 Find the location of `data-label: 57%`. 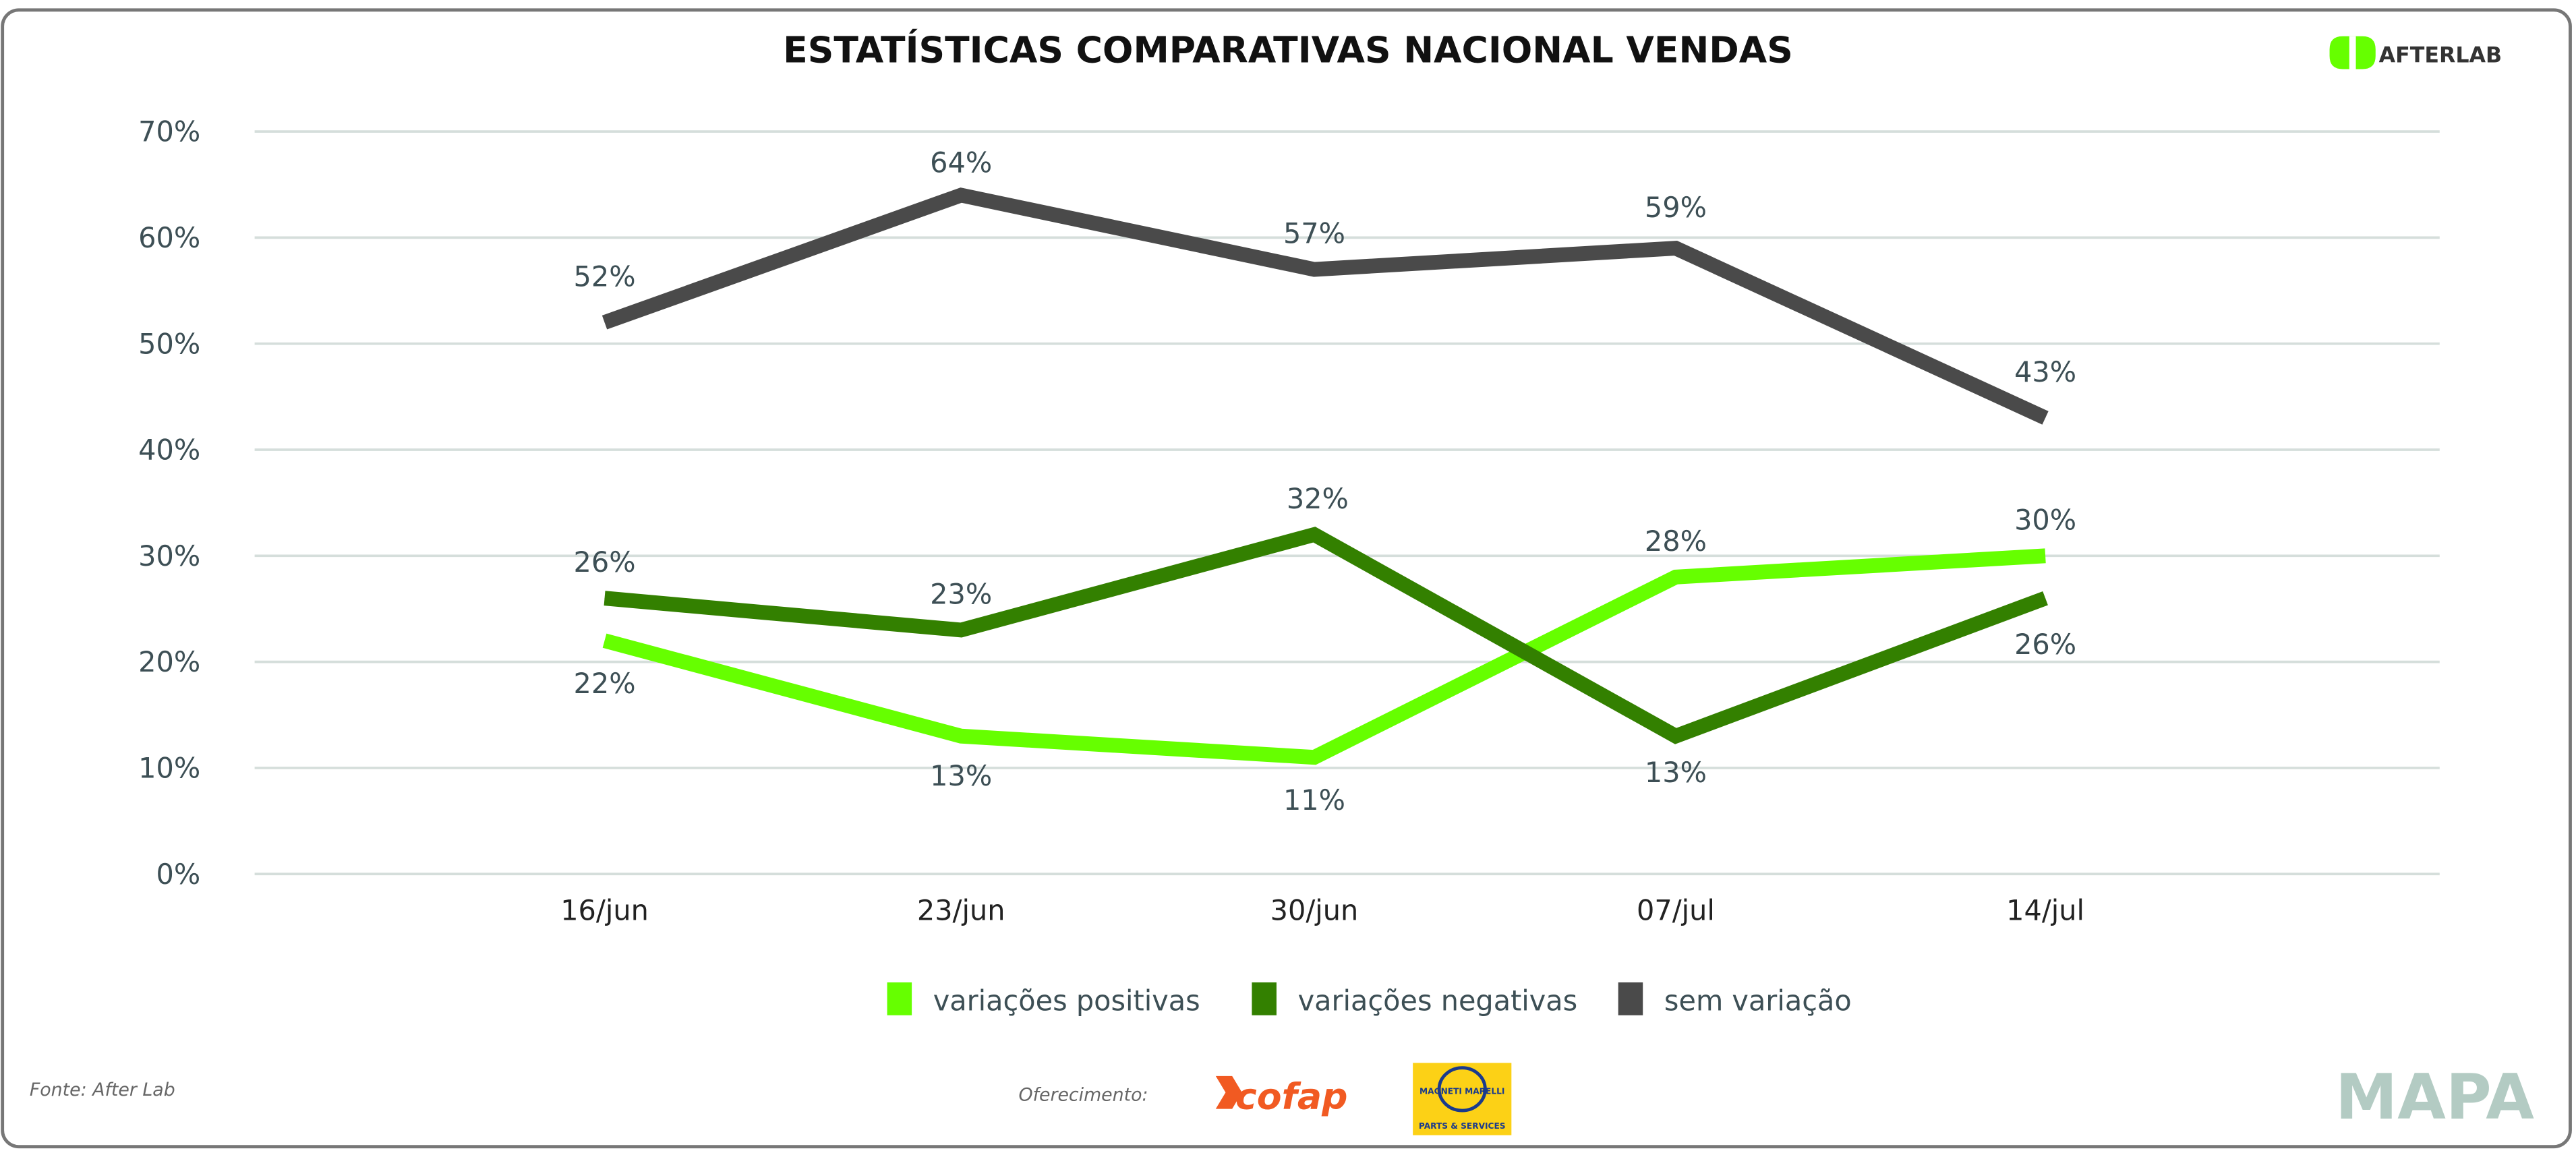

data-label: 57% is located at coordinates (1314, 234).